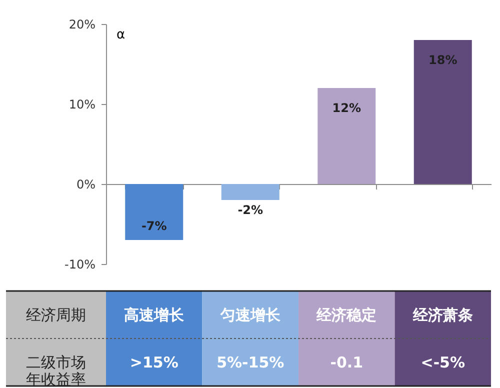 This screenshot has height=388, width=500. What do you see at coordinates (82, 105) in the screenshot?
I see `y-tick-label: 10%` at bounding box center [82, 105].